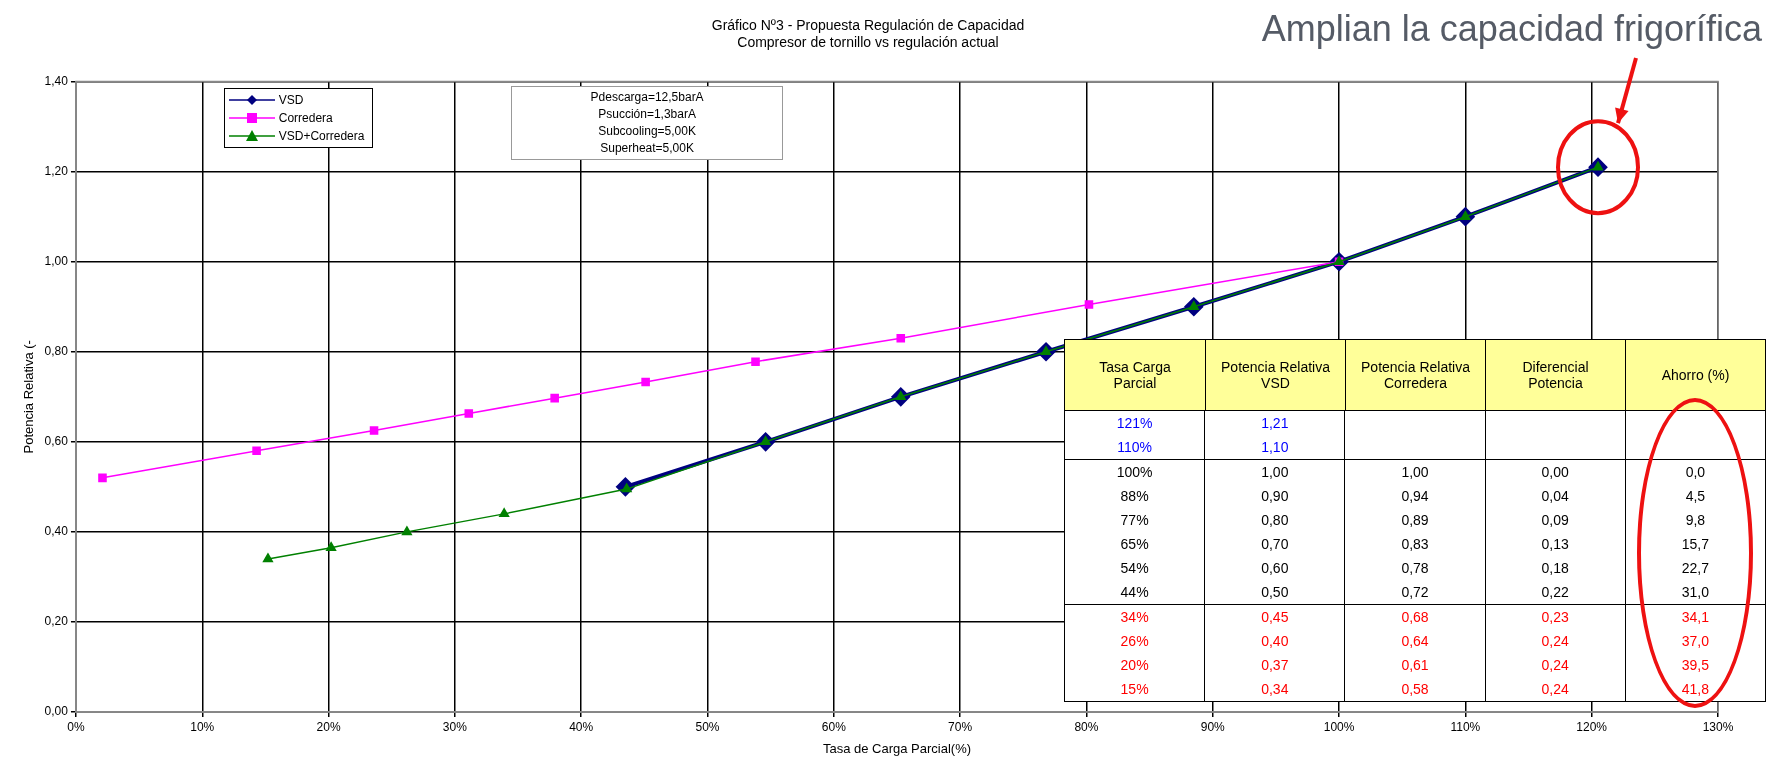 Image resolution: width=1782 pixels, height=769 pixels. Describe the element at coordinates (1134, 447) in the screenshot. I see `annotation: 110%` at that location.